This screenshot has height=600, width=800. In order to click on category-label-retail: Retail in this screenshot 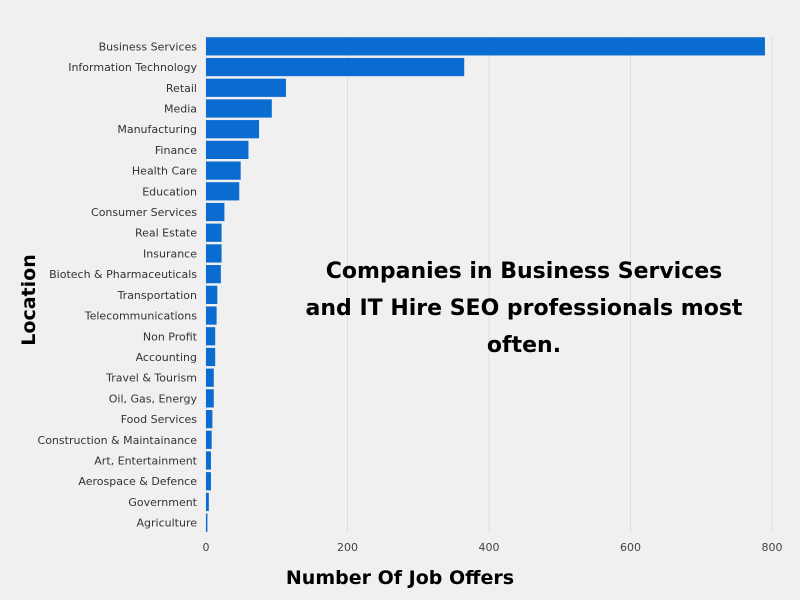, I will do `click(181, 88)`.